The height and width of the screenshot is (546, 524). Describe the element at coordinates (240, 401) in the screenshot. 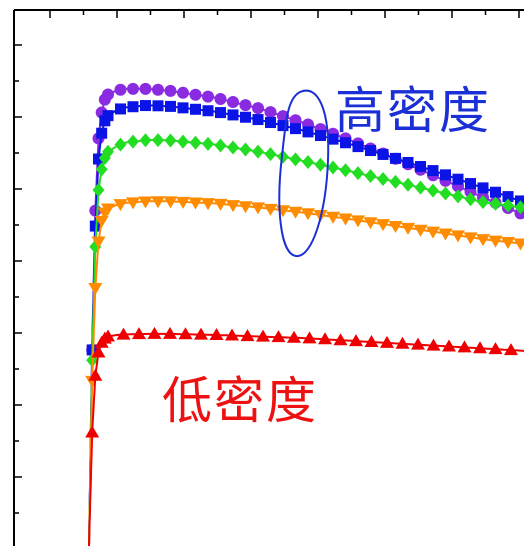

I see `annotation-low-density: 低密度` at that location.